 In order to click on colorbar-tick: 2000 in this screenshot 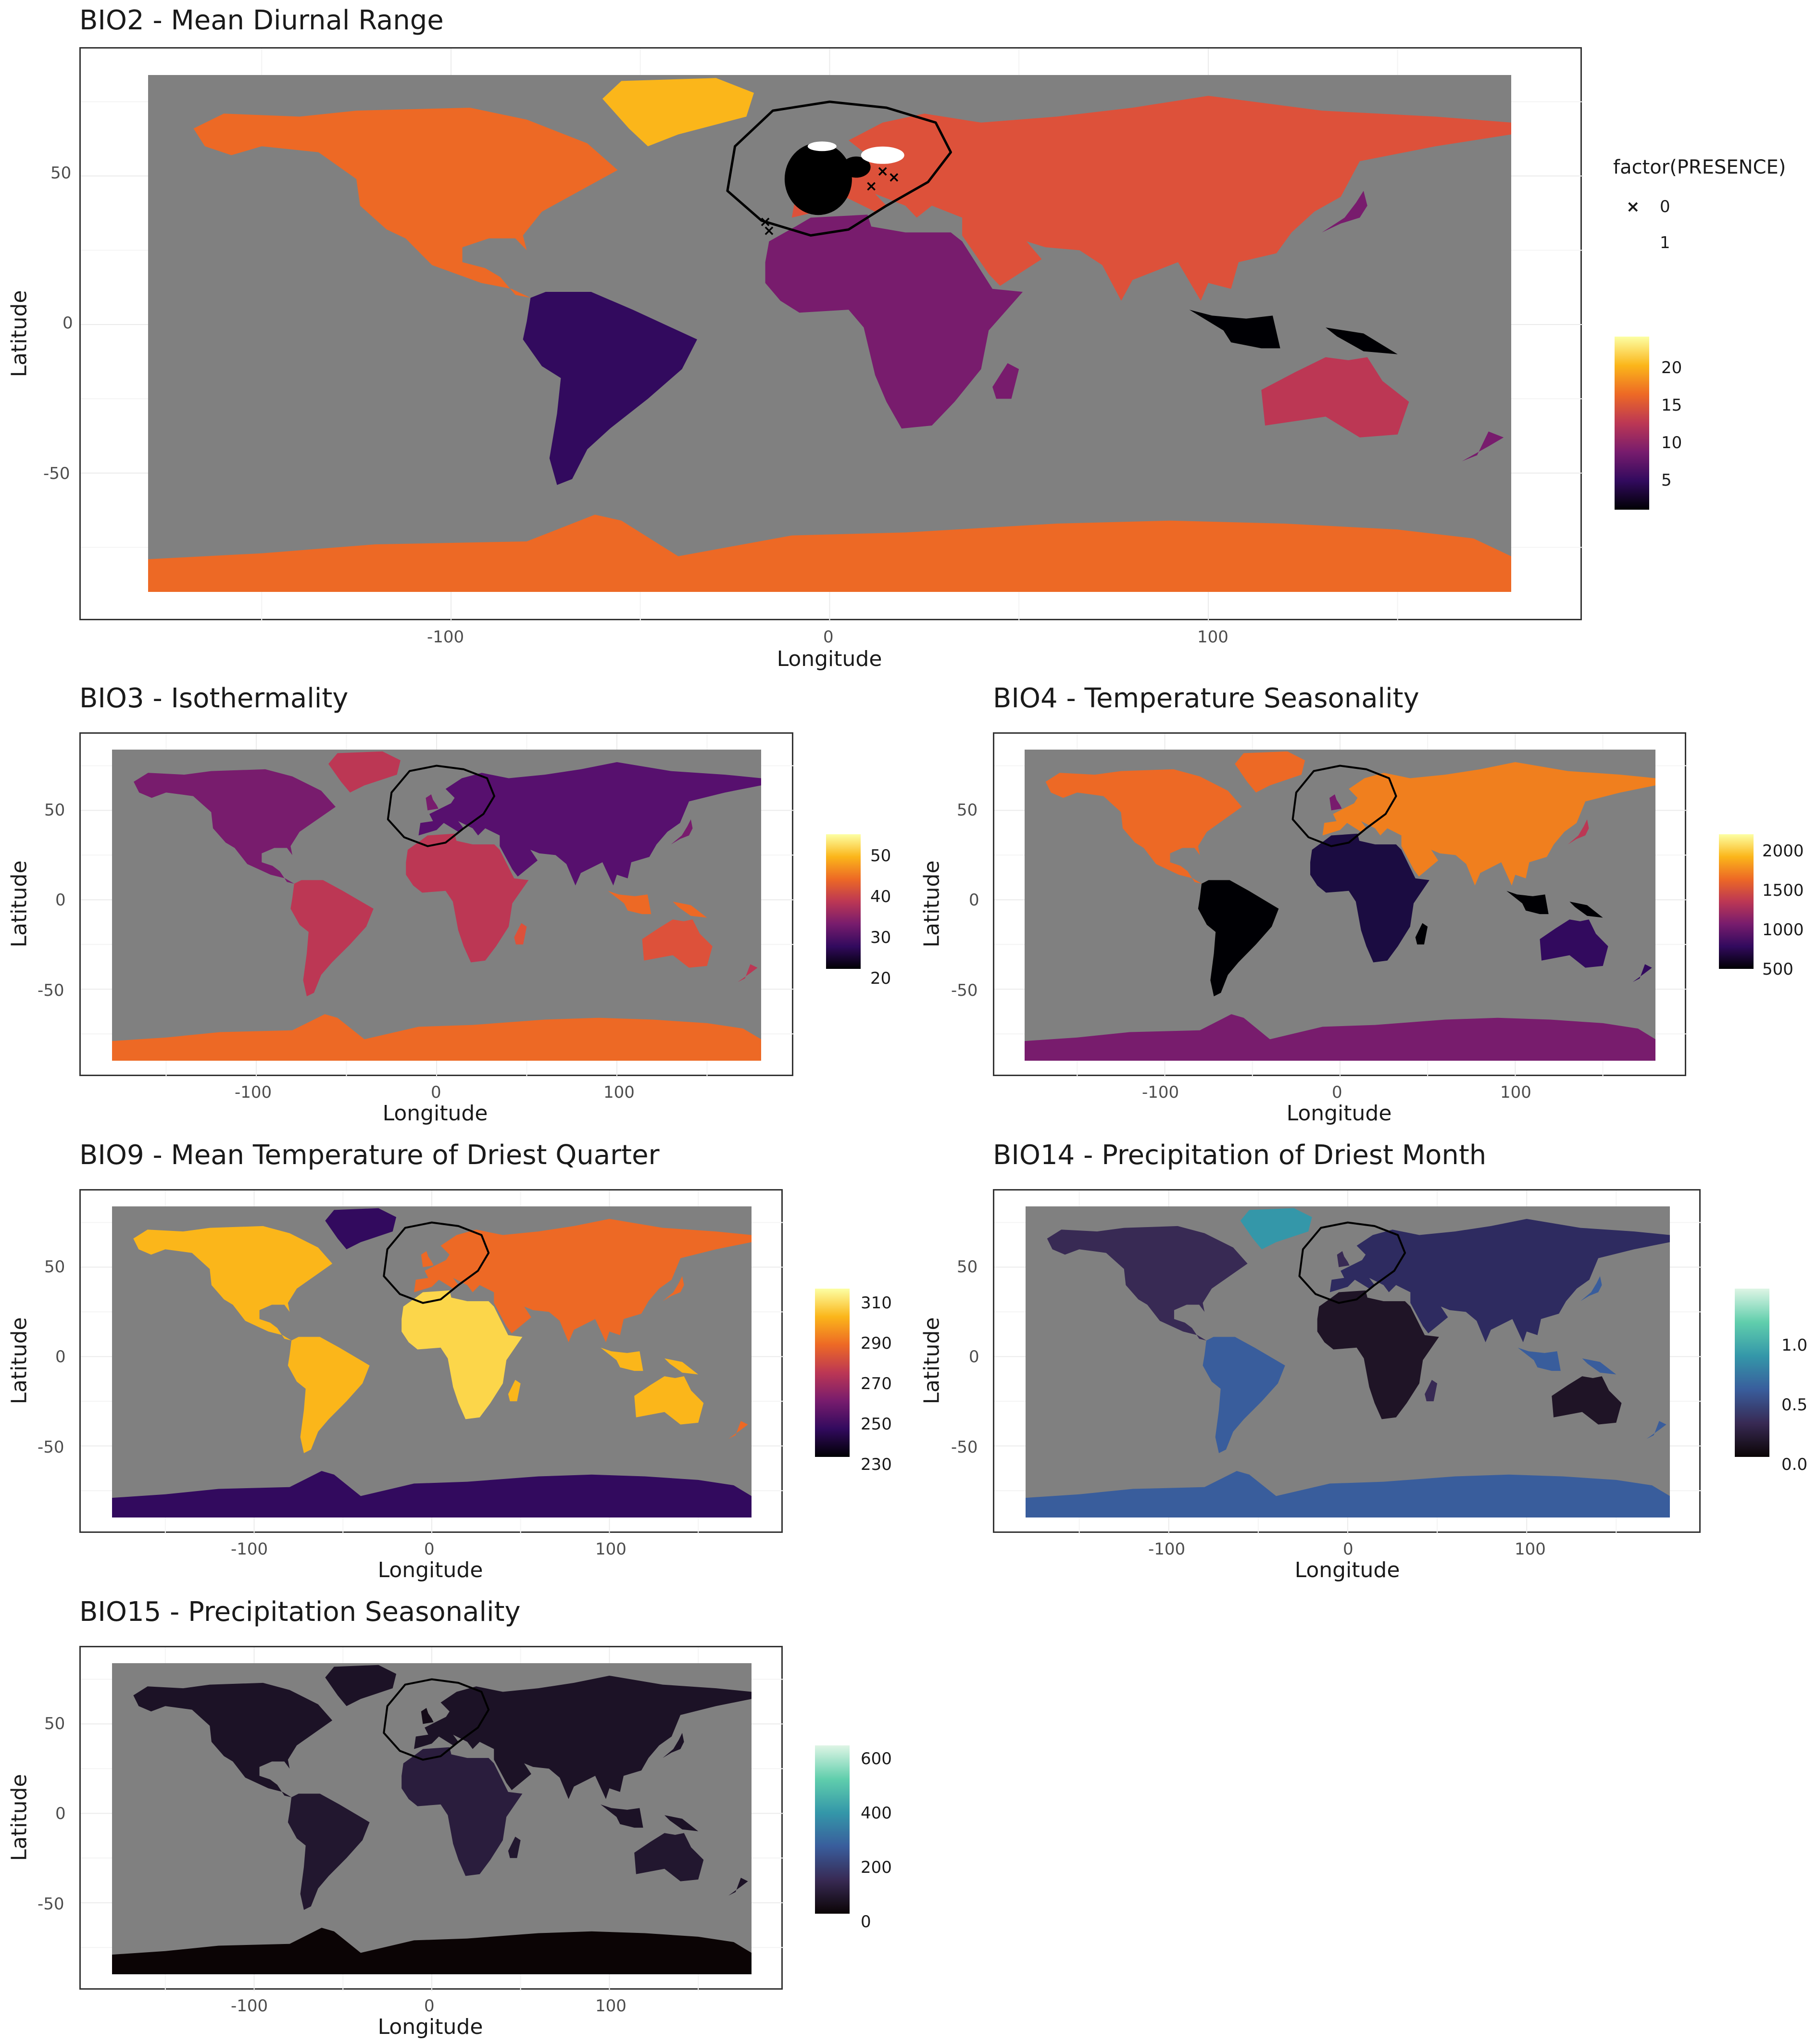, I will do `click(1783, 851)`.